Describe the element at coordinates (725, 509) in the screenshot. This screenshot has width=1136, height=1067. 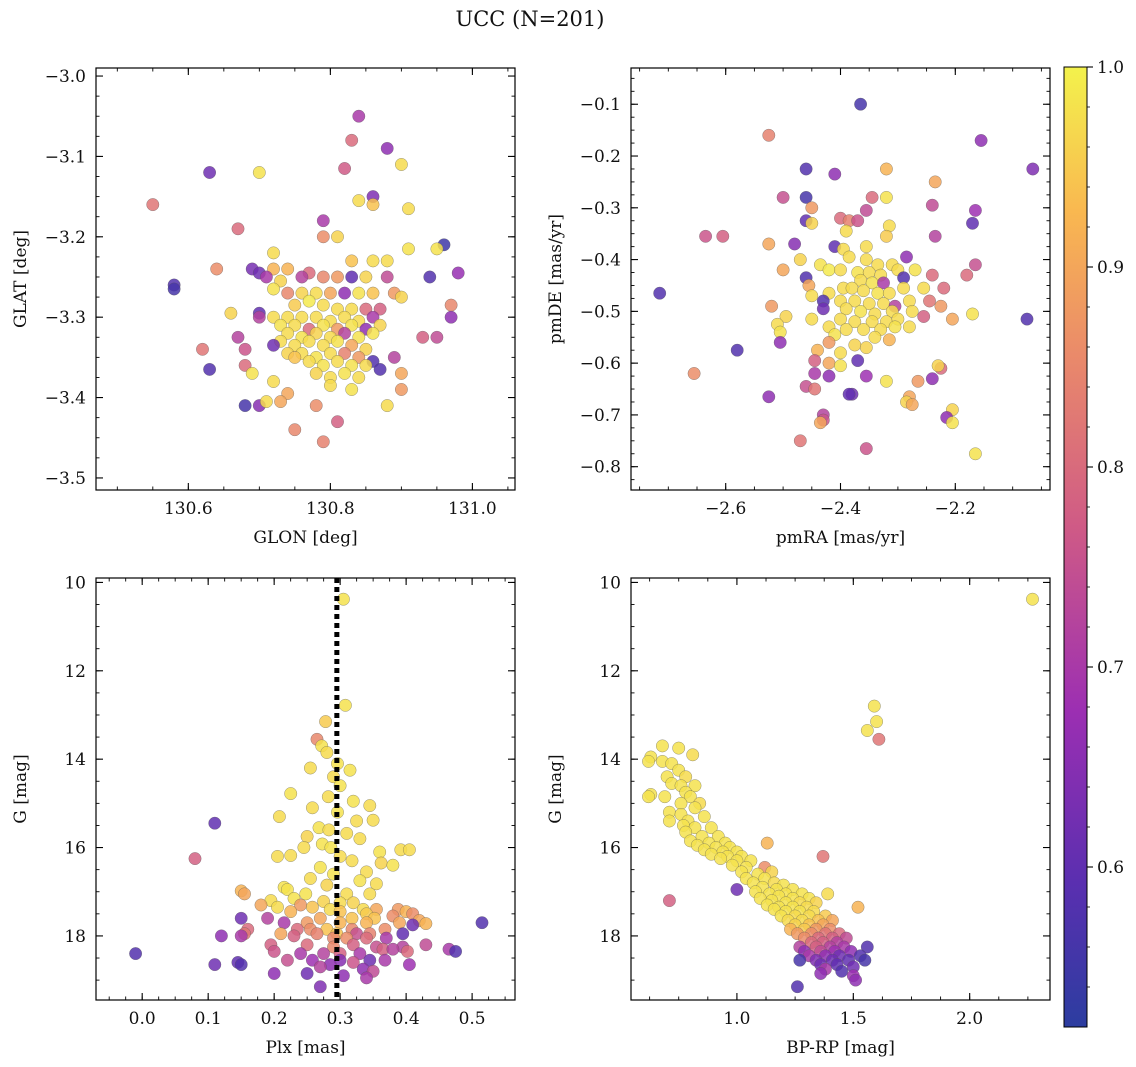
I see `x-tick-label: −2.6` at that location.